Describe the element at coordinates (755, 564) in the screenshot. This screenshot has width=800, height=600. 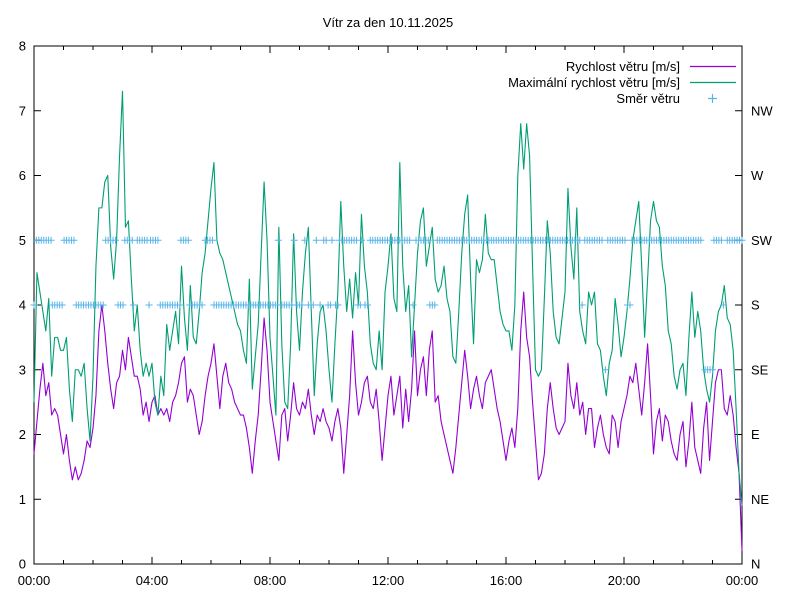
I see `y-right-direction-label: N` at that location.